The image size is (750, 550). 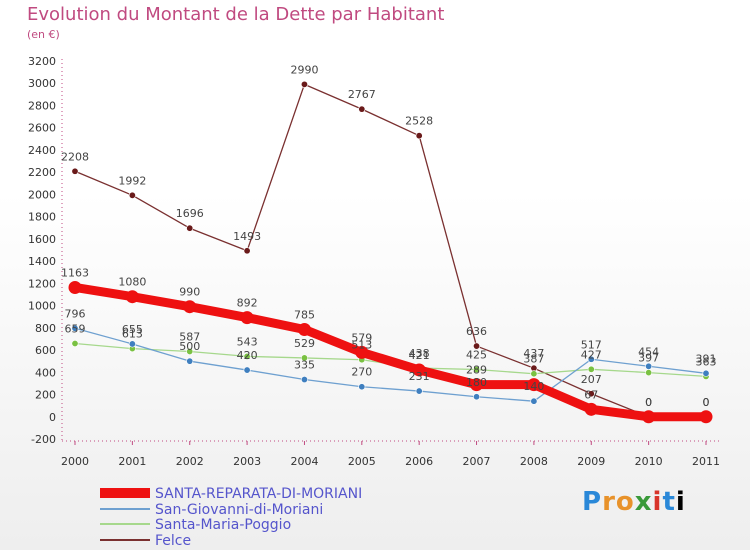 What do you see at coordinates (591, 379) in the screenshot?
I see `data-label: 207` at bounding box center [591, 379].